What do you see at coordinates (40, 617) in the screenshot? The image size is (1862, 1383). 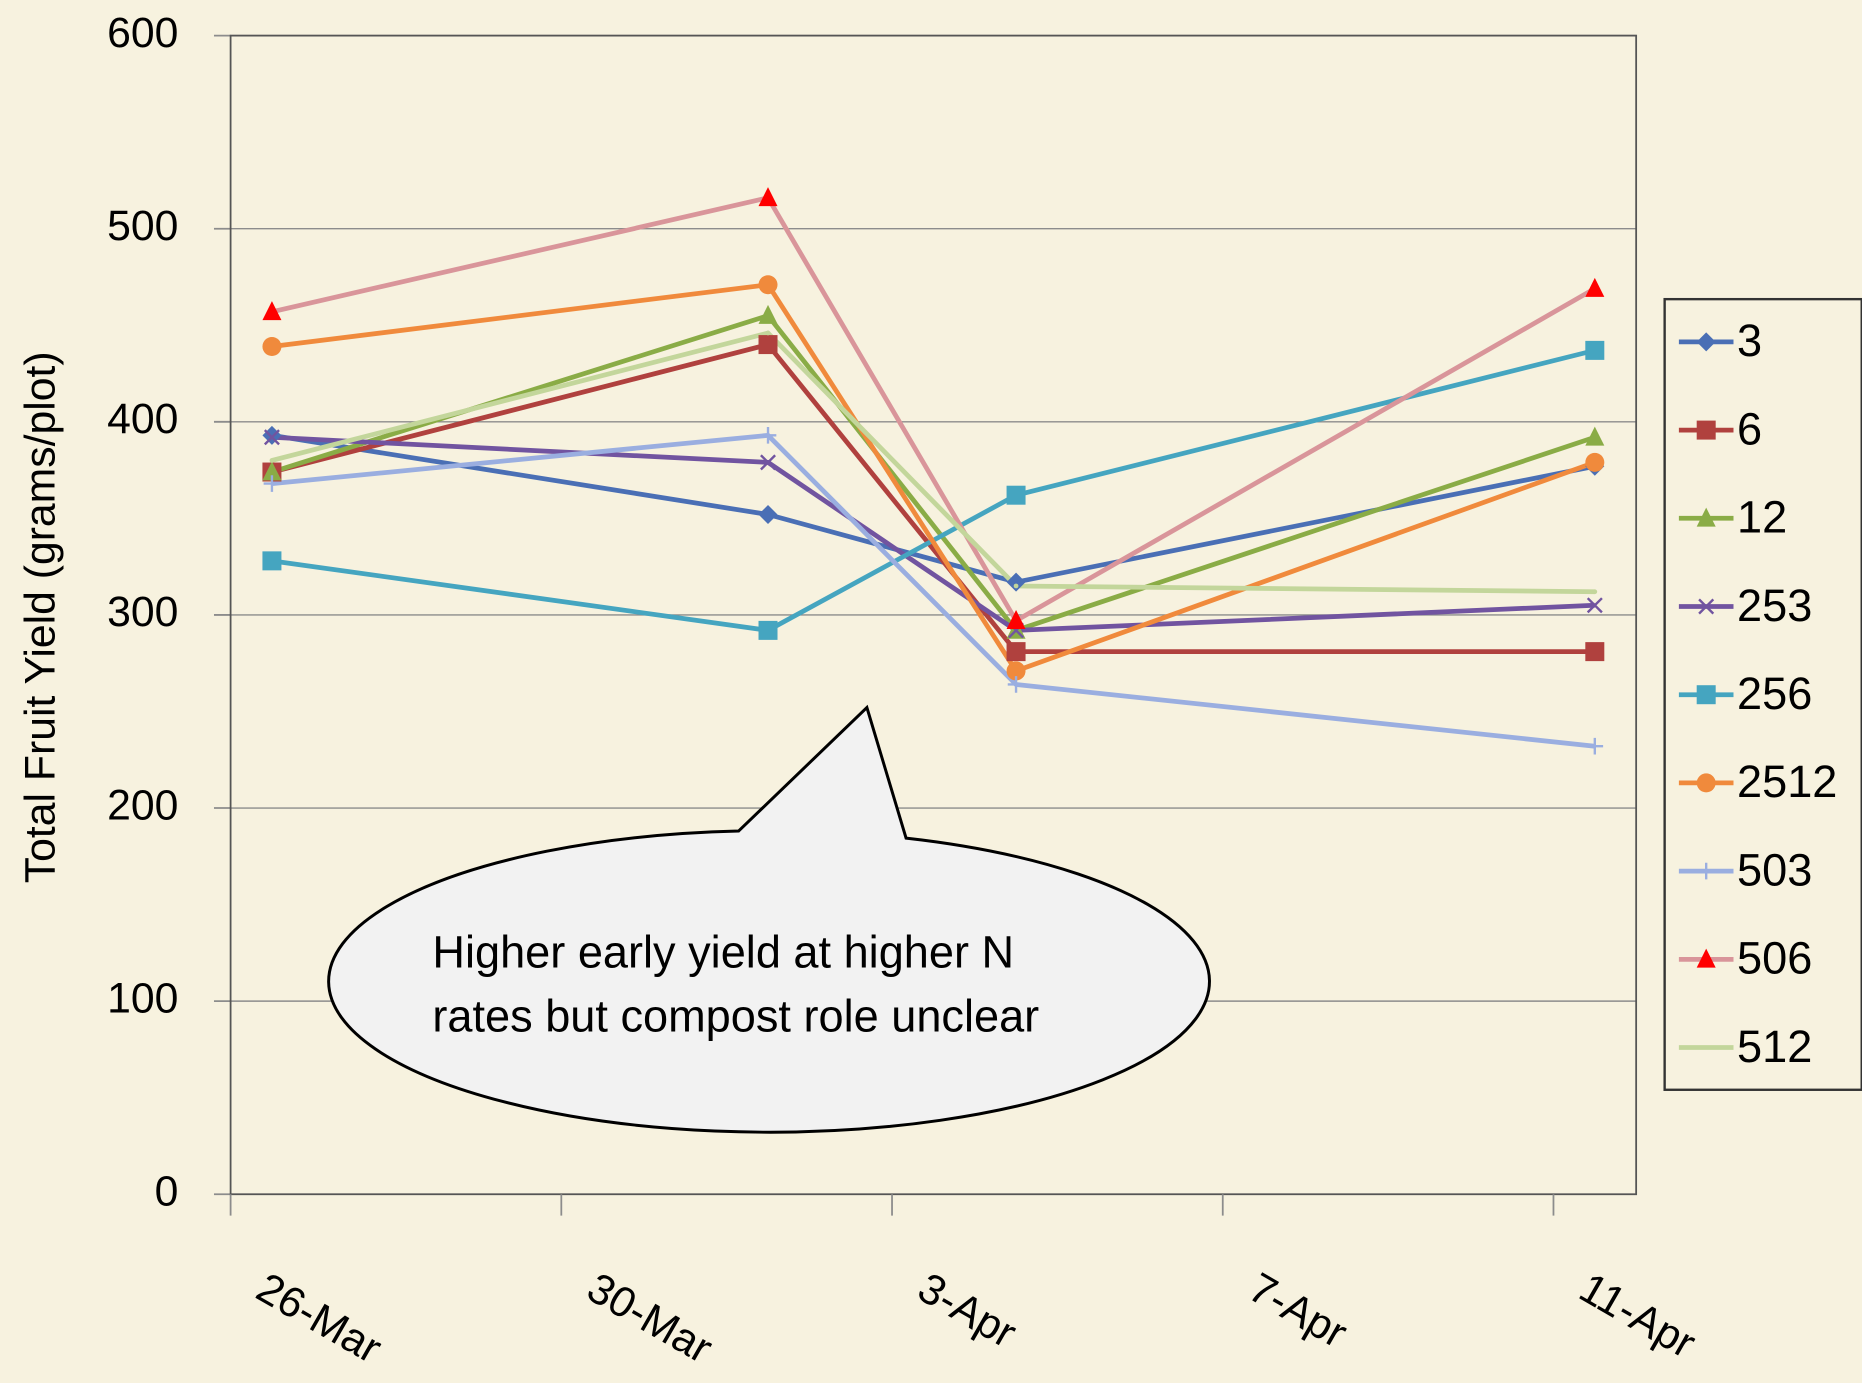 I see `y-axis-label: Total Fruit Yield (grams/plot)` at bounding box center [40, 617].